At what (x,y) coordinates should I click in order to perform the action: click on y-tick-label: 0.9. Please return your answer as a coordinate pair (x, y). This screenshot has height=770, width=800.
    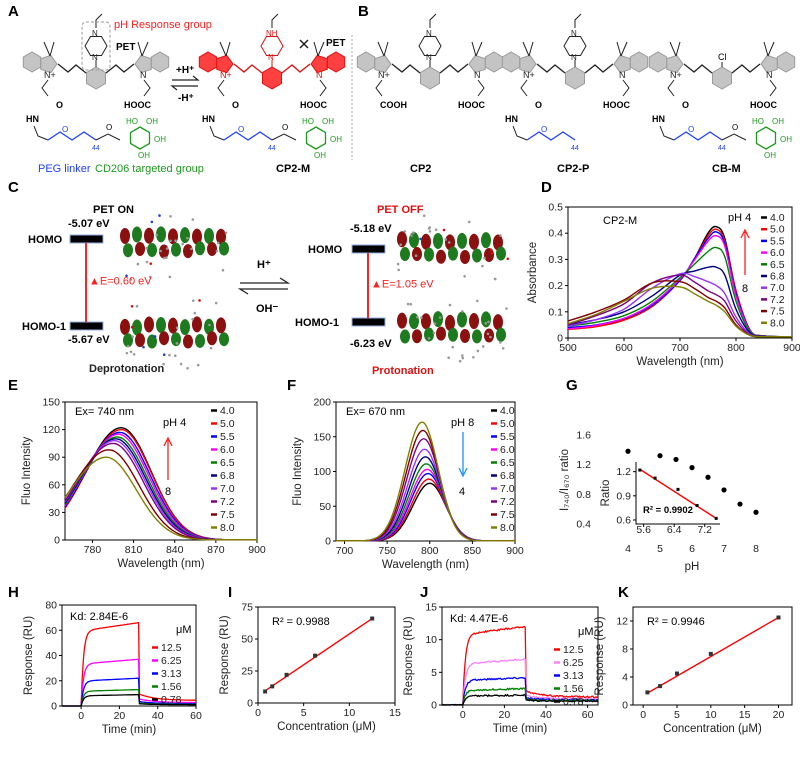
    Looking at the image, I should click on (623, 496).